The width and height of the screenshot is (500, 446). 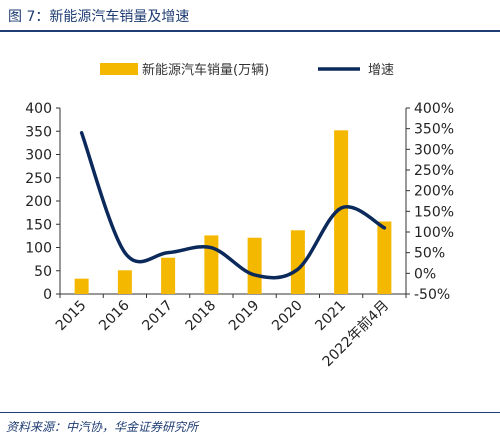 I want to click on x-axis-tick-label: 2018, so click(x=201, y=316).